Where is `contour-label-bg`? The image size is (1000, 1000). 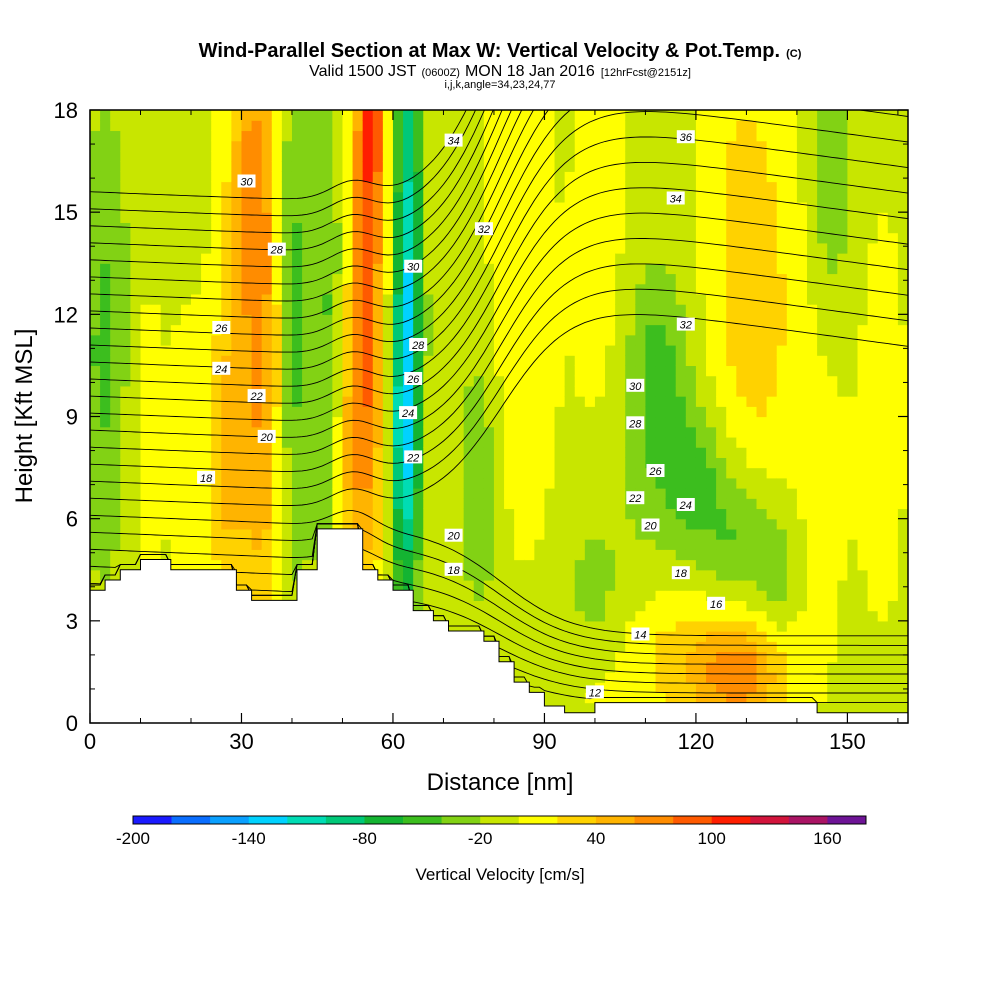
contour-label-bg is located at coordinates (221, 327).